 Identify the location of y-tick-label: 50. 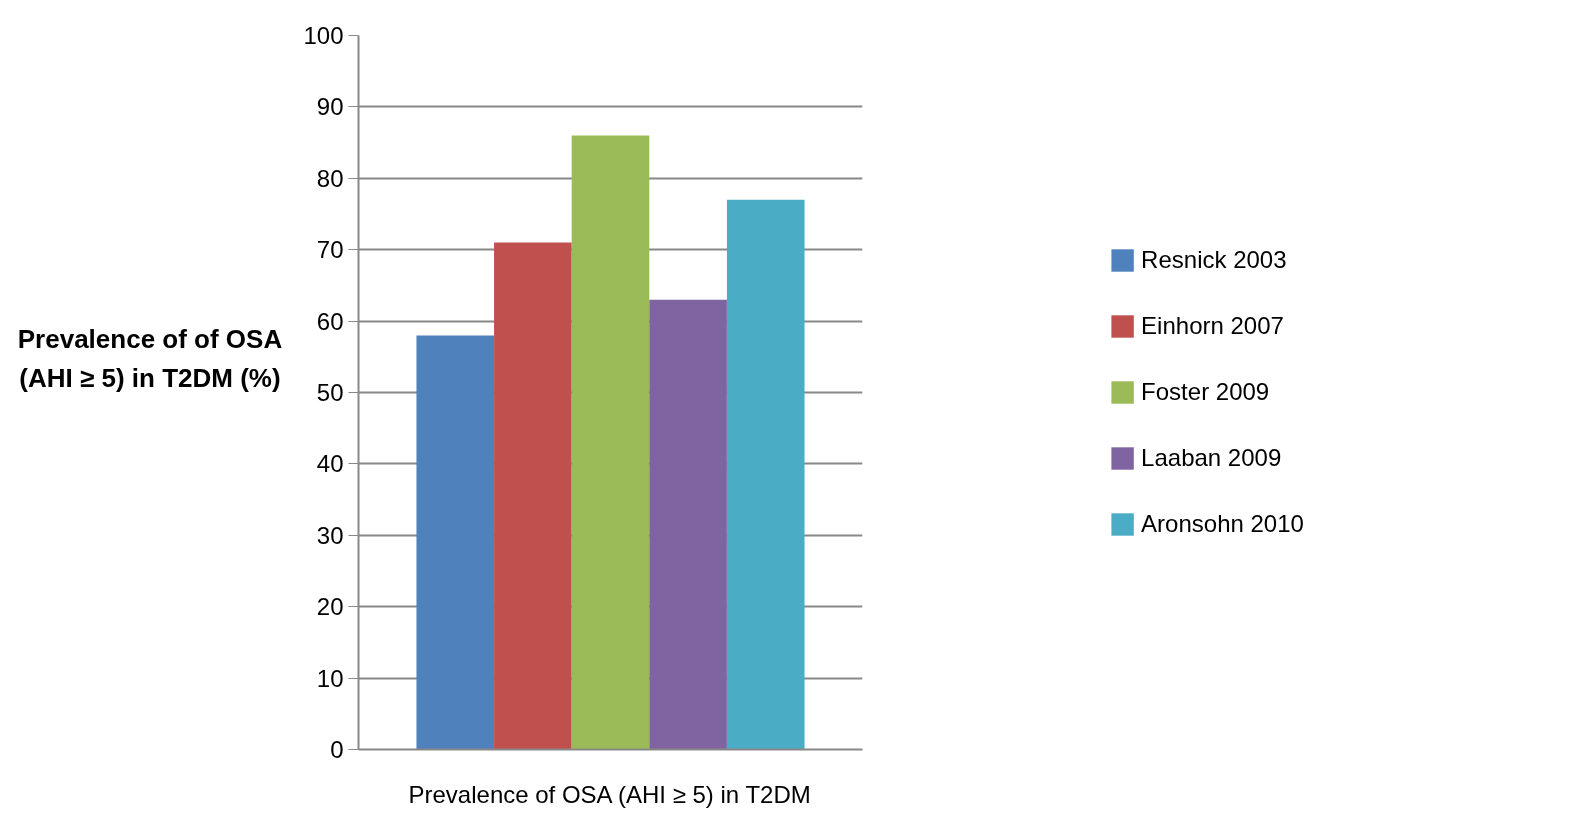
(330, 392).